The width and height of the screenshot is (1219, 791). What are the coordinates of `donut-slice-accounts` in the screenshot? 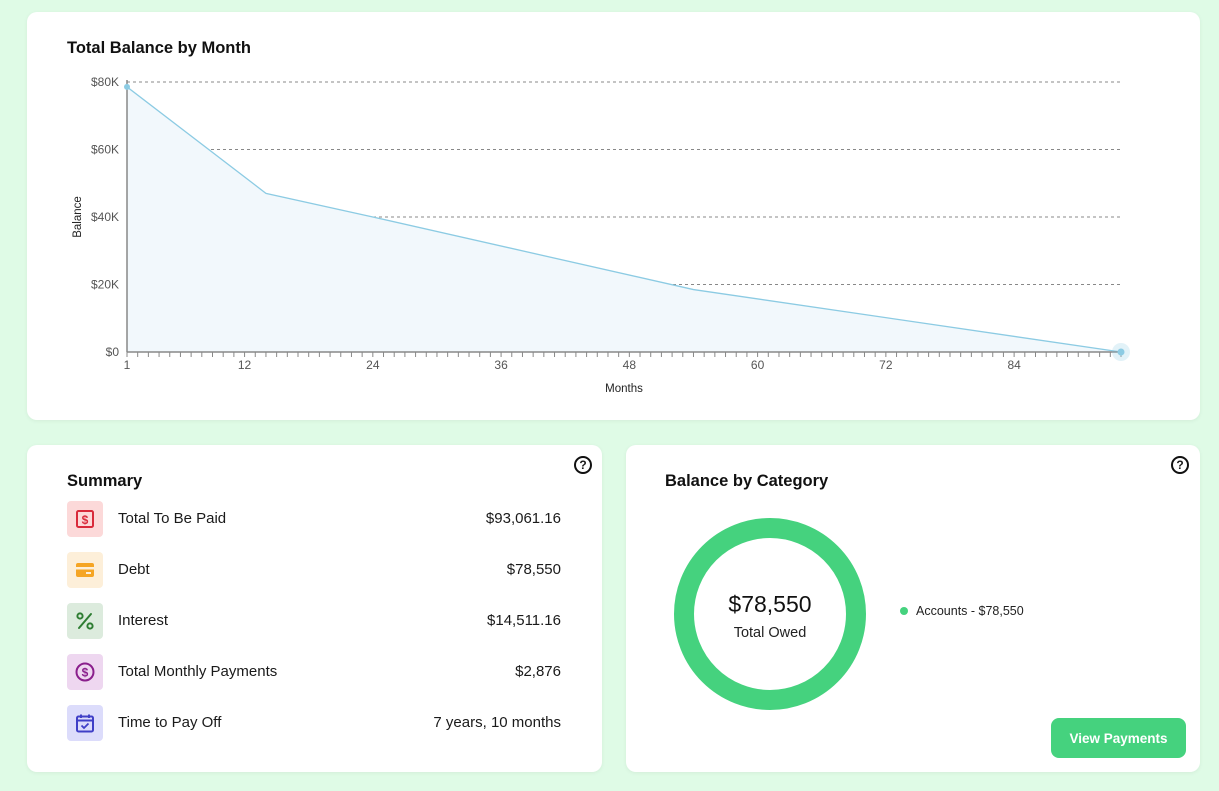 It's located at (770, 614).